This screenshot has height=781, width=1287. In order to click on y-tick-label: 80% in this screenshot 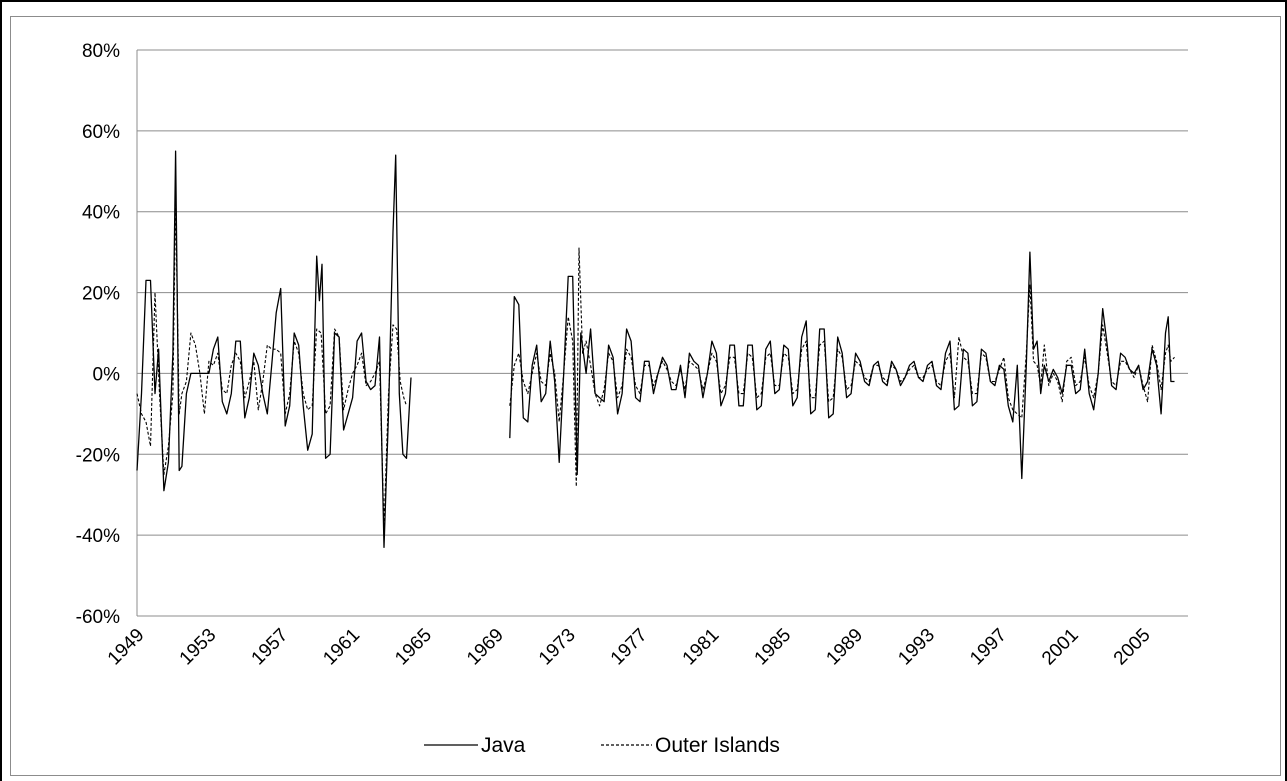, I will do `click(101, 51)`.